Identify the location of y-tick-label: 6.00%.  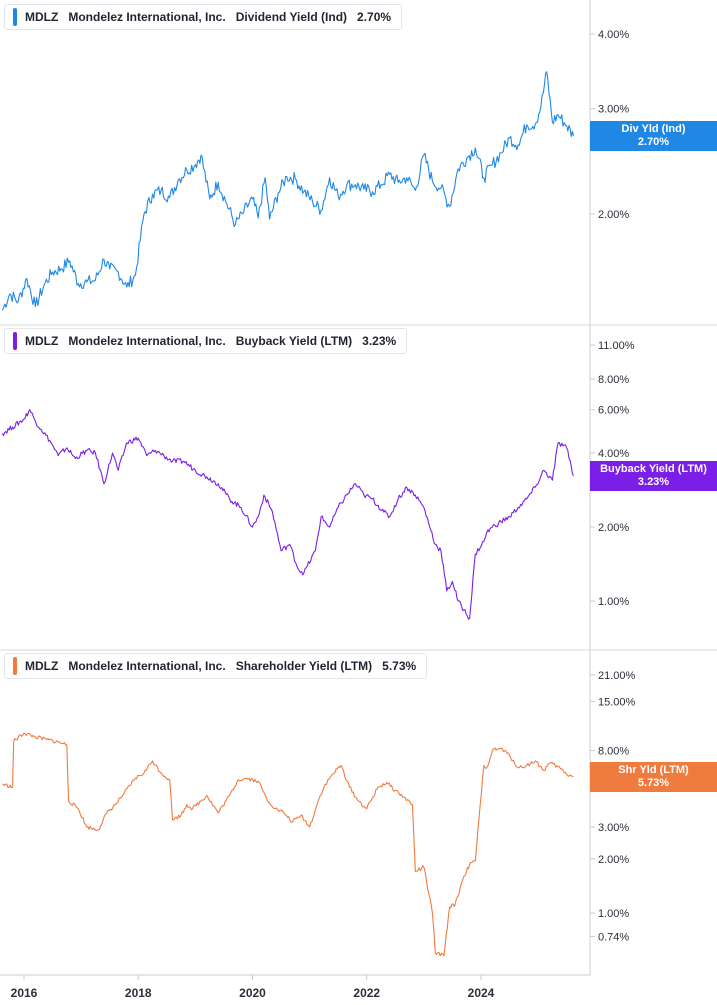
(613, 411).